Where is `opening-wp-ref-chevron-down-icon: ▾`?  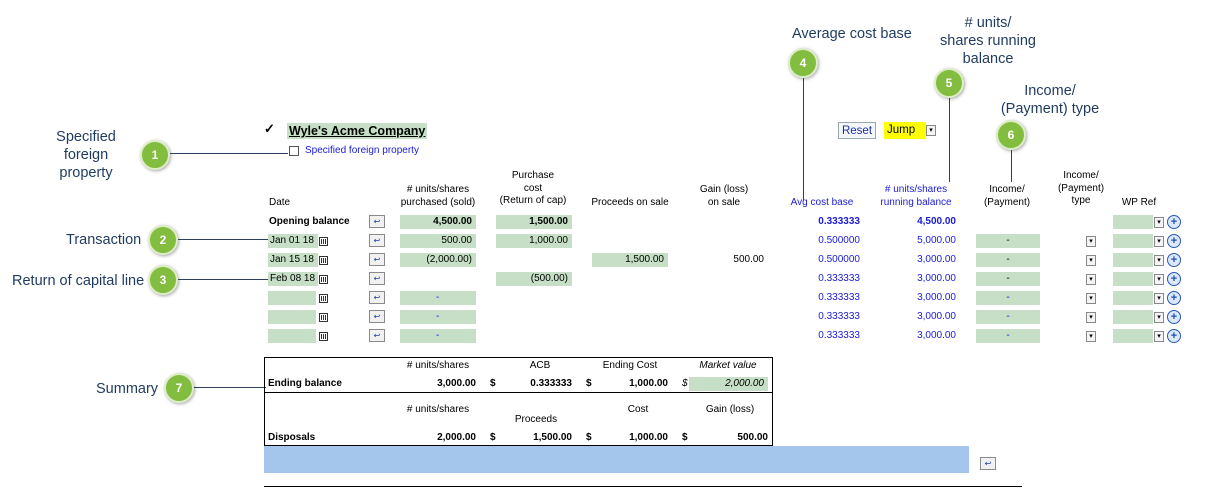
opening-wp-ref-chevron-down-icon: ▾ is located at coordinates (1159, 222).